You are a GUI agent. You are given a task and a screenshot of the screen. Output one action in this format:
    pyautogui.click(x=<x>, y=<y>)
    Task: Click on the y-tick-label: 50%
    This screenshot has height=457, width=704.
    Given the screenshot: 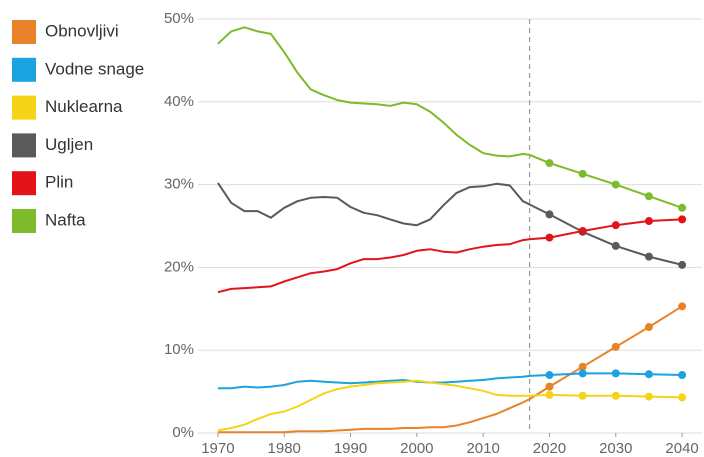 What is the action you would take?
    pyautogui.click(x=179, y=18)
    